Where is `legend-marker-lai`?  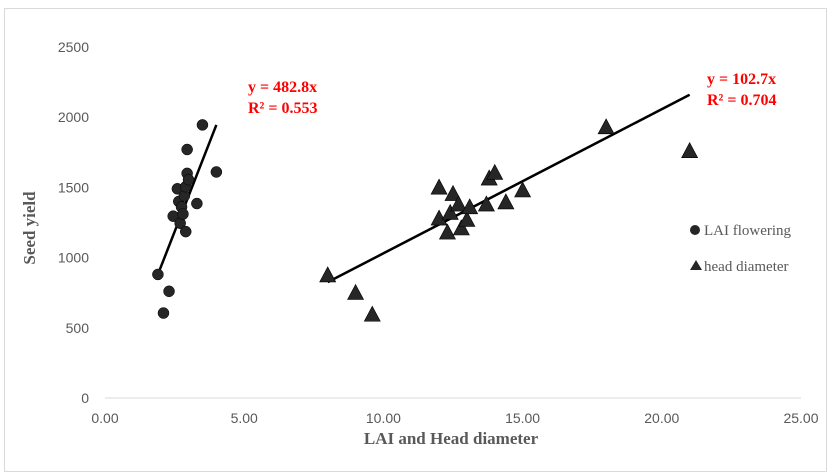 legend-marker-lai is located at coordinates (695, 230).